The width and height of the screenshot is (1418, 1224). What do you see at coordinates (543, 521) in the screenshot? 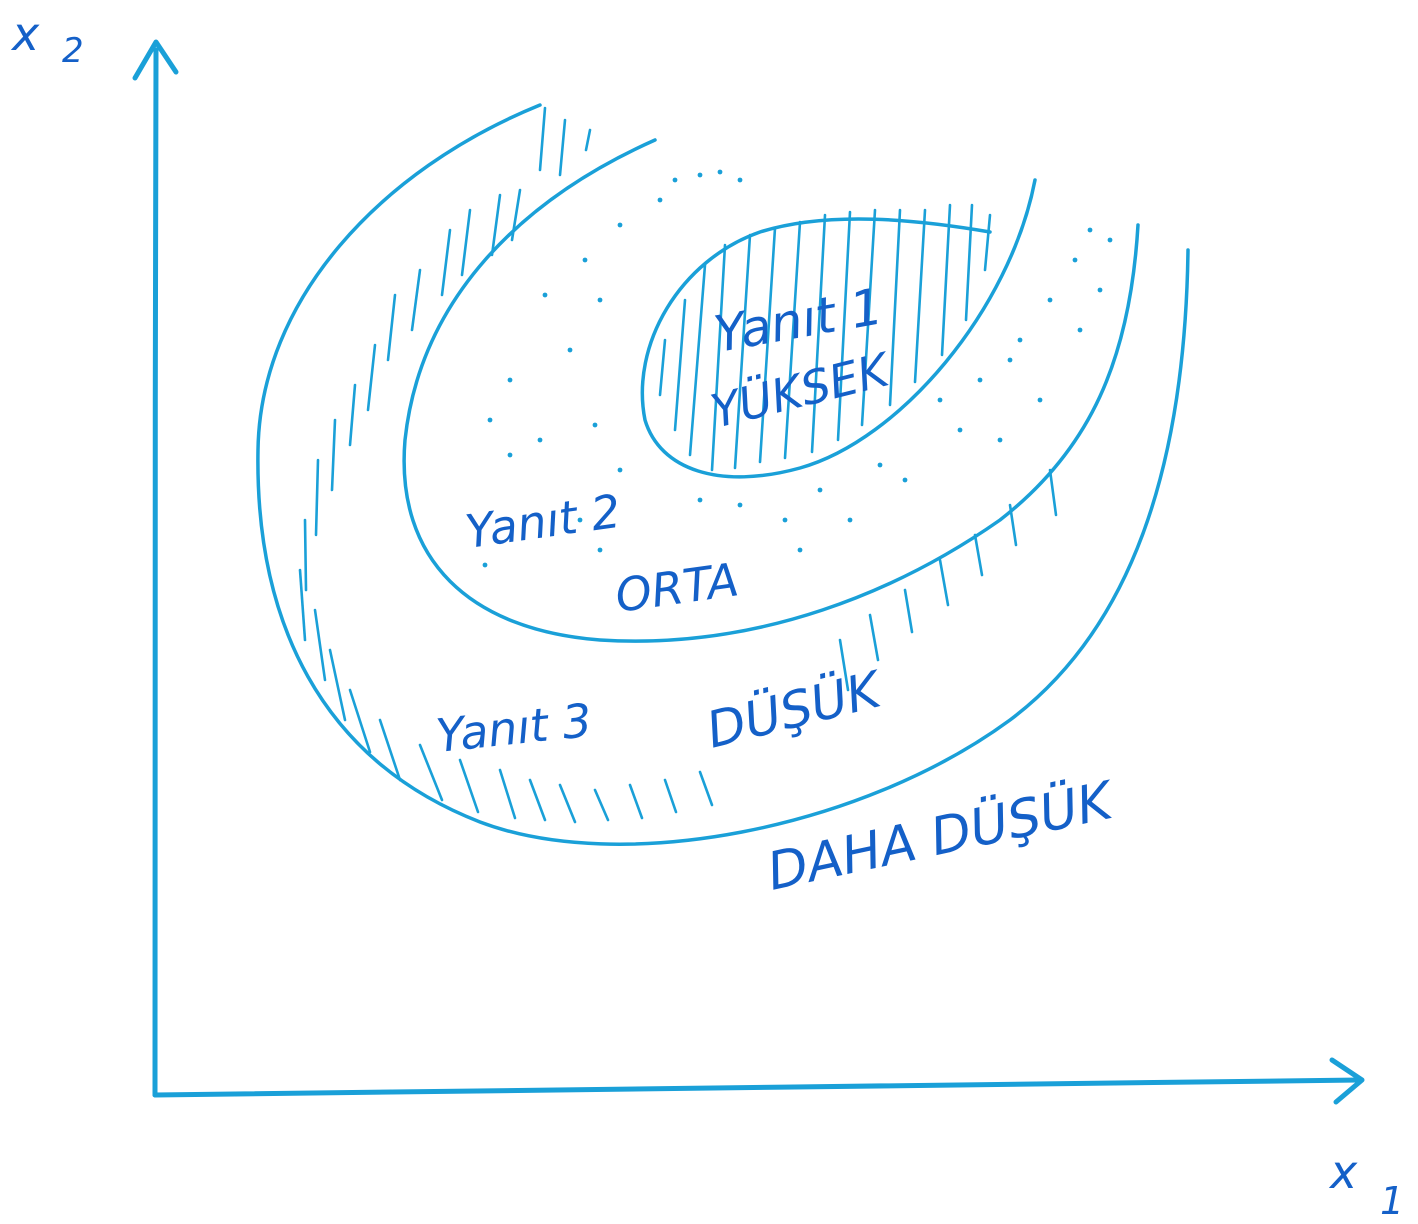
I see `region-2-name: Yanıt 2` at bounding box center [543, 521].